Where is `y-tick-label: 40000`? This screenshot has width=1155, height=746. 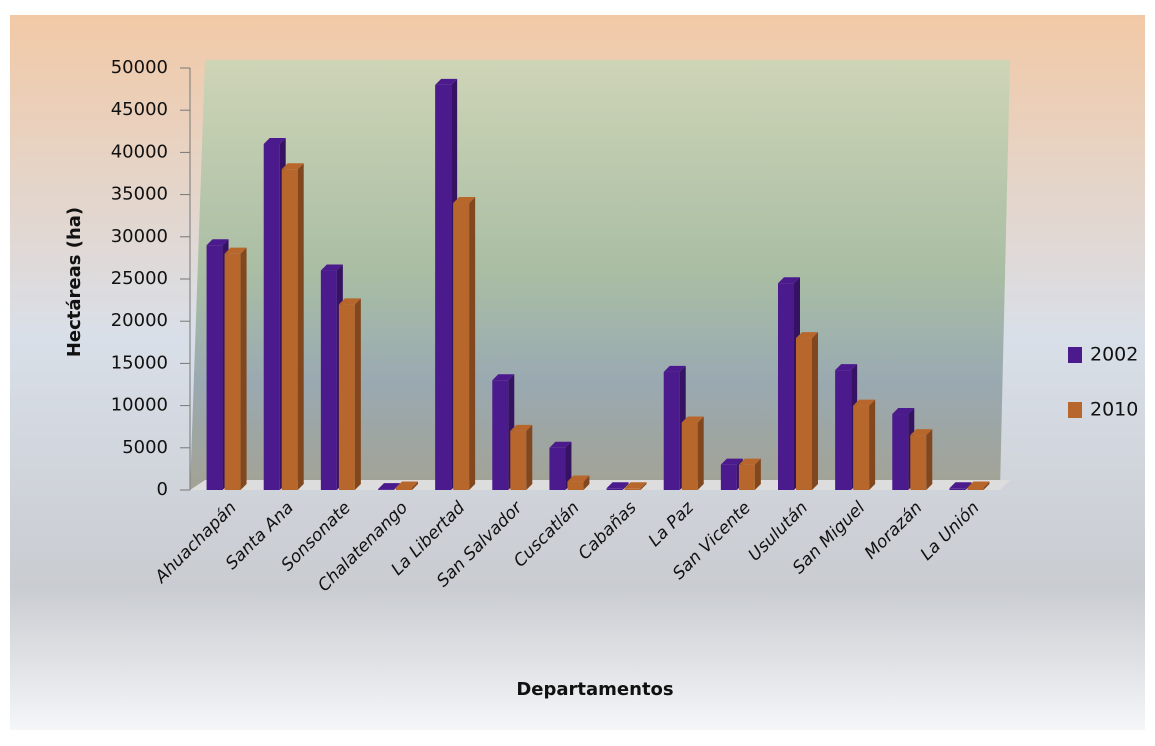 y-tick-label: 40000 is located at coordinates (139, 151).